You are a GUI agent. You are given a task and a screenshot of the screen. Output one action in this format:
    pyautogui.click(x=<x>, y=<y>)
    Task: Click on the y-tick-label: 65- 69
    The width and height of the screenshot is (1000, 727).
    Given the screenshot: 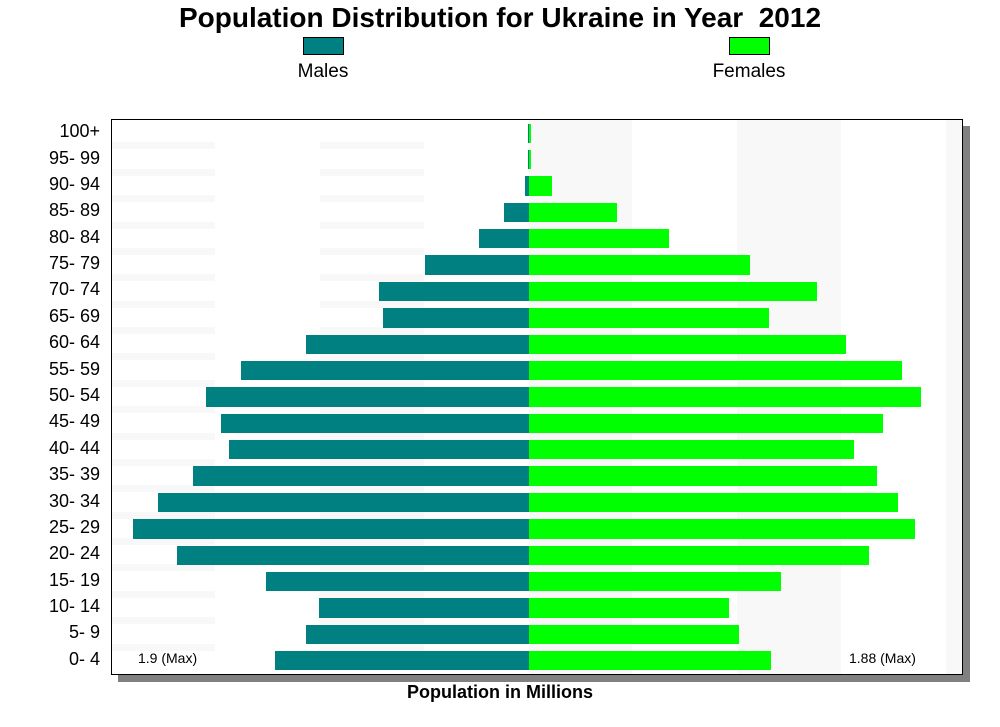 What is the action you would take?
    pyautogui.click(x=74, y=315)
    